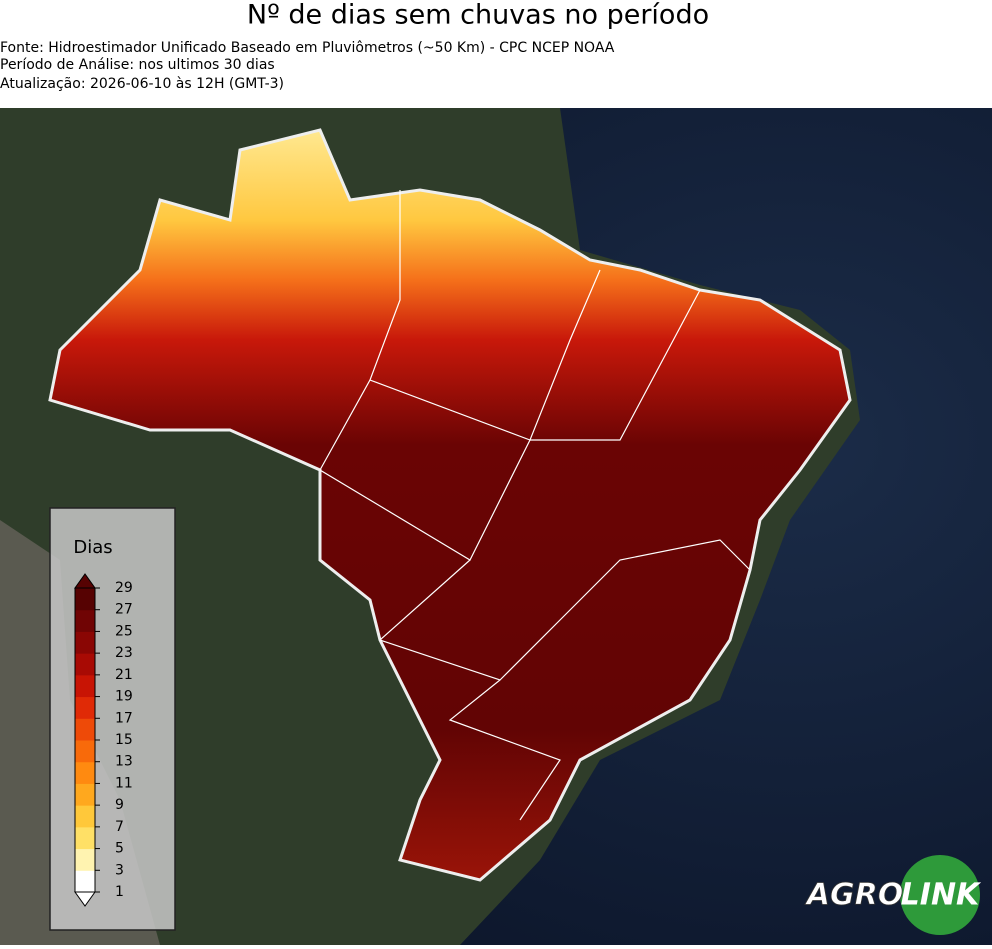 The width and height of the screenshot is (992, 949). I want to click on logo-circle, so click(940, 895).